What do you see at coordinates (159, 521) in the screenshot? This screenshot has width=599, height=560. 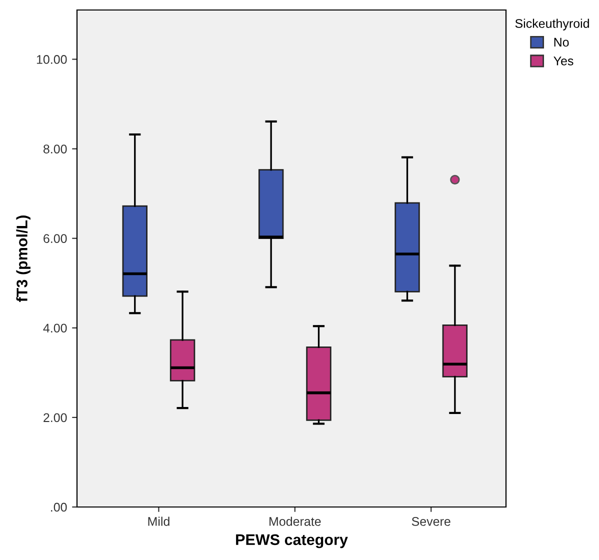 I see `x-tick-label: Mild` at bounding box center [159, 521].